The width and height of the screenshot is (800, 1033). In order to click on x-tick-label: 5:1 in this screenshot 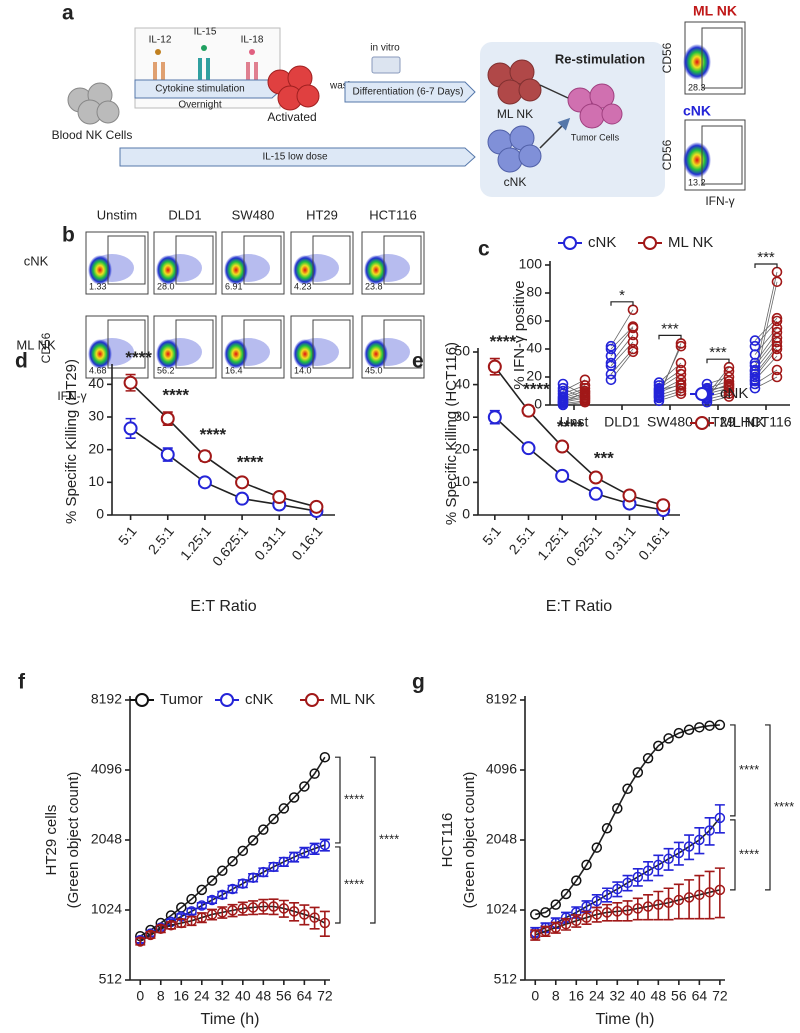, I will do `click(127, 535)`.